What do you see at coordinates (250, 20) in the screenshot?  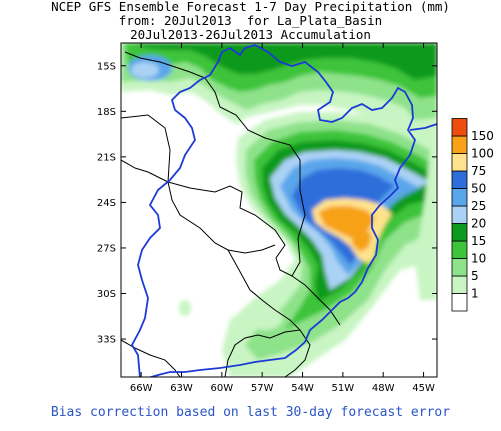 I see `map-title-line2: from: 20Jul2013 for La_Plata_Basin` at bounding box center [250, 20].